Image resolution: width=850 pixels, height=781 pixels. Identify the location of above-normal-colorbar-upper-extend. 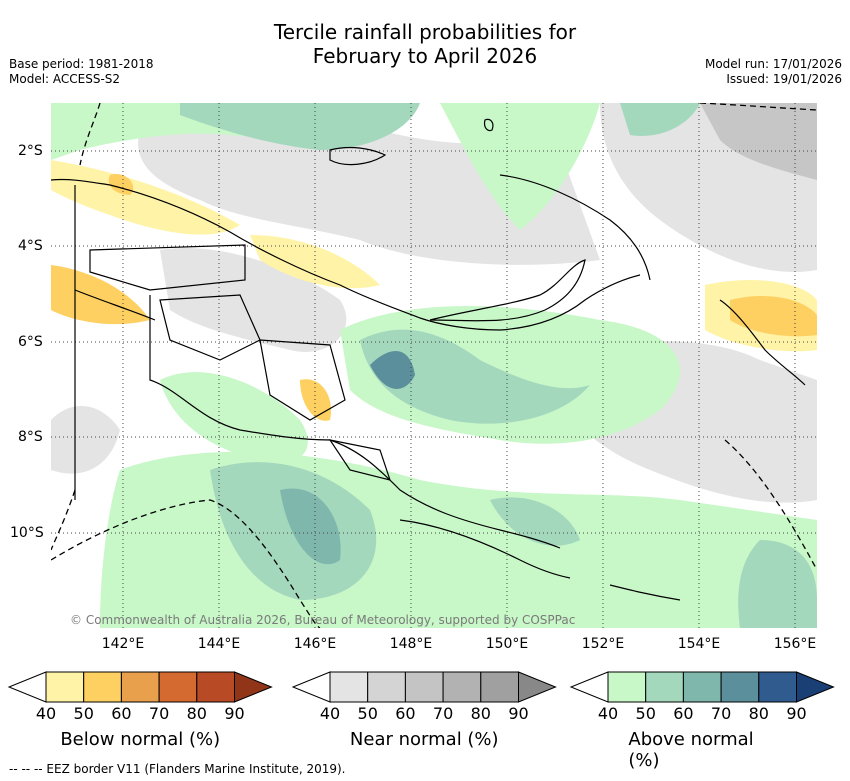
(815, 687).